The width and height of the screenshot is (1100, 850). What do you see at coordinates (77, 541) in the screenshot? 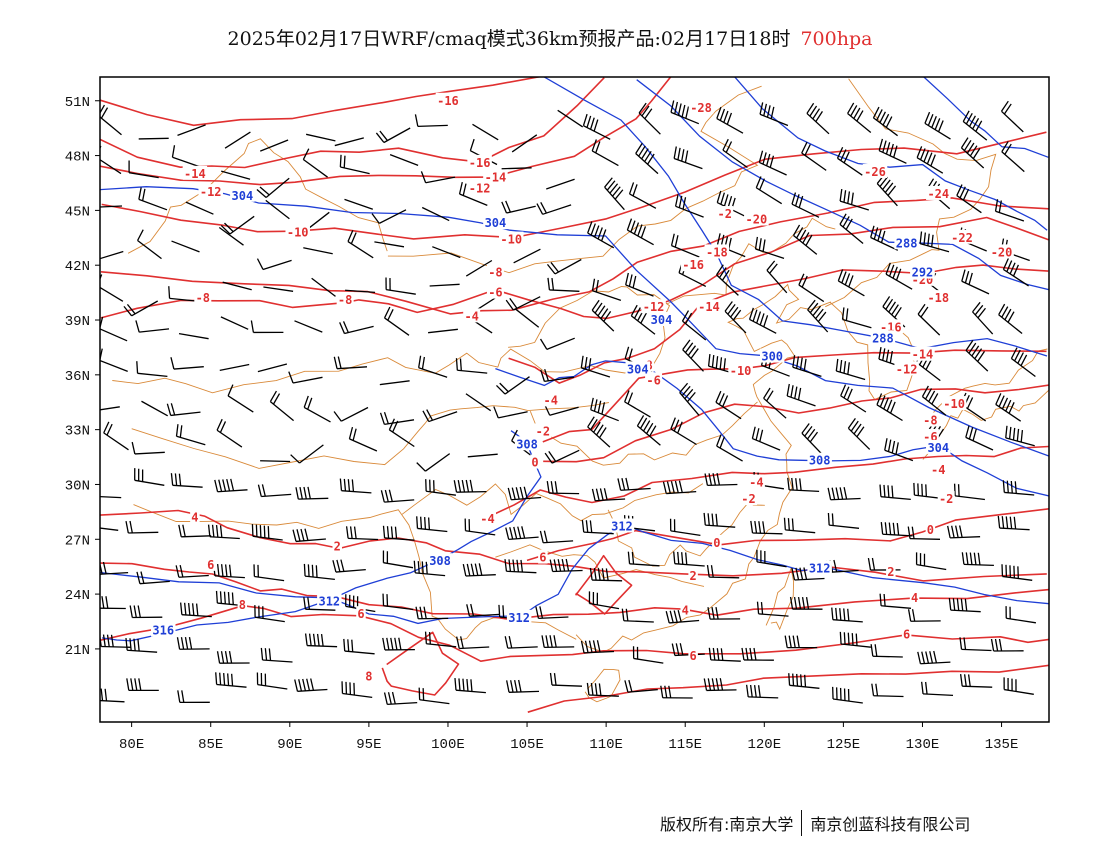
I see `lat-tick-label: 27N` at bounding box center [77, 541].